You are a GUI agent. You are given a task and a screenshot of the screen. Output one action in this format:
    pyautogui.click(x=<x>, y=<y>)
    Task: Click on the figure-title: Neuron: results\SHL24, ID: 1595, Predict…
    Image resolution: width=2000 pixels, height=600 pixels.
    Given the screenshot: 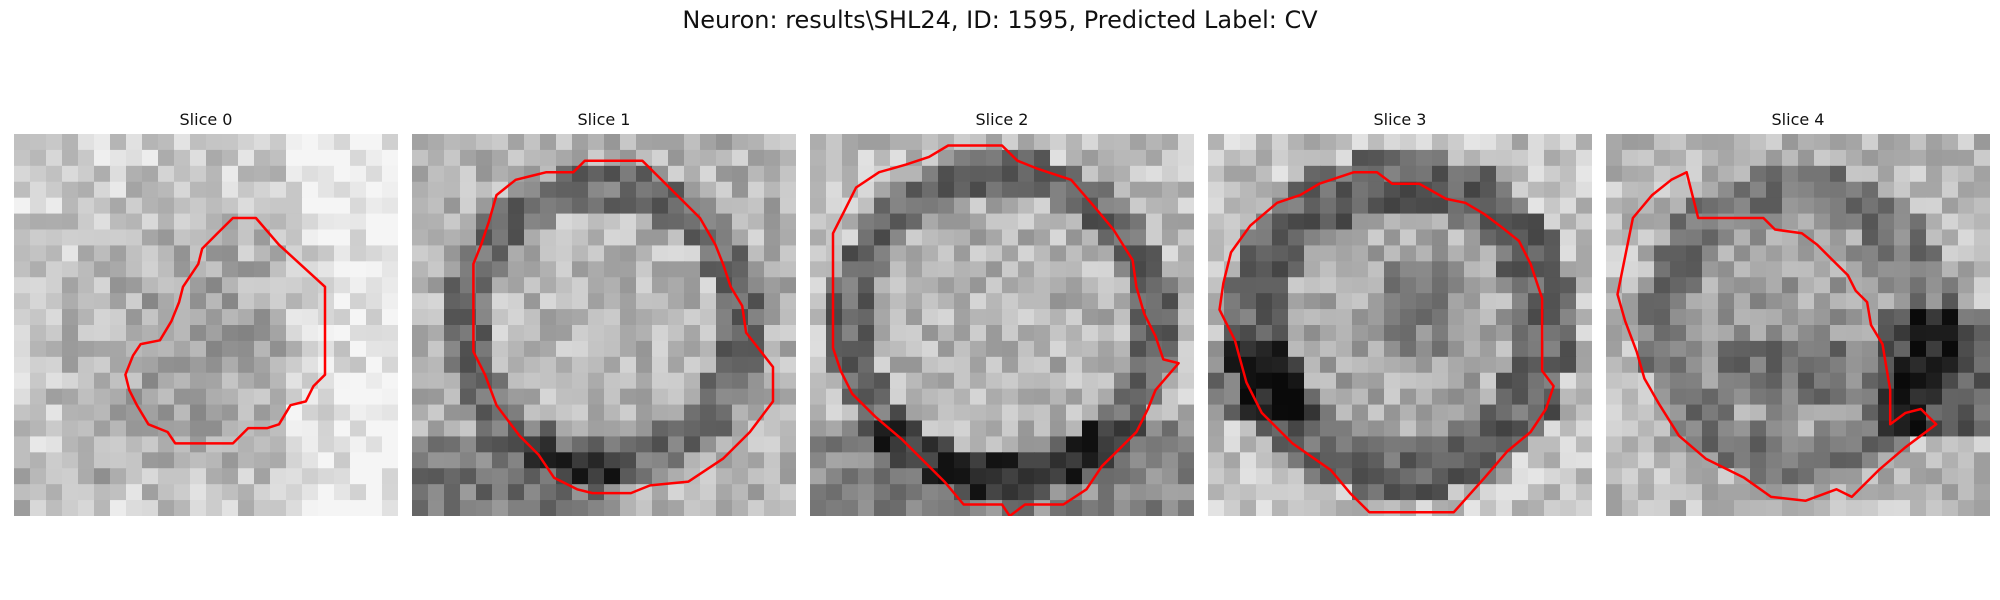 What is the action you would take?
    pyautogui.click(x=1000, y=20)
    